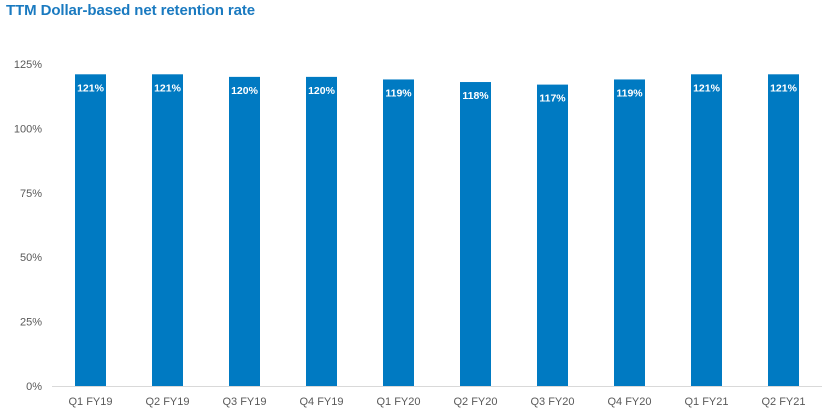 This screenshot has height=418, width=829. What do you see at coordinates (475, 96) in the screenshot?
I see `bar-data-label: 118%` at bounding box center [475, 96].